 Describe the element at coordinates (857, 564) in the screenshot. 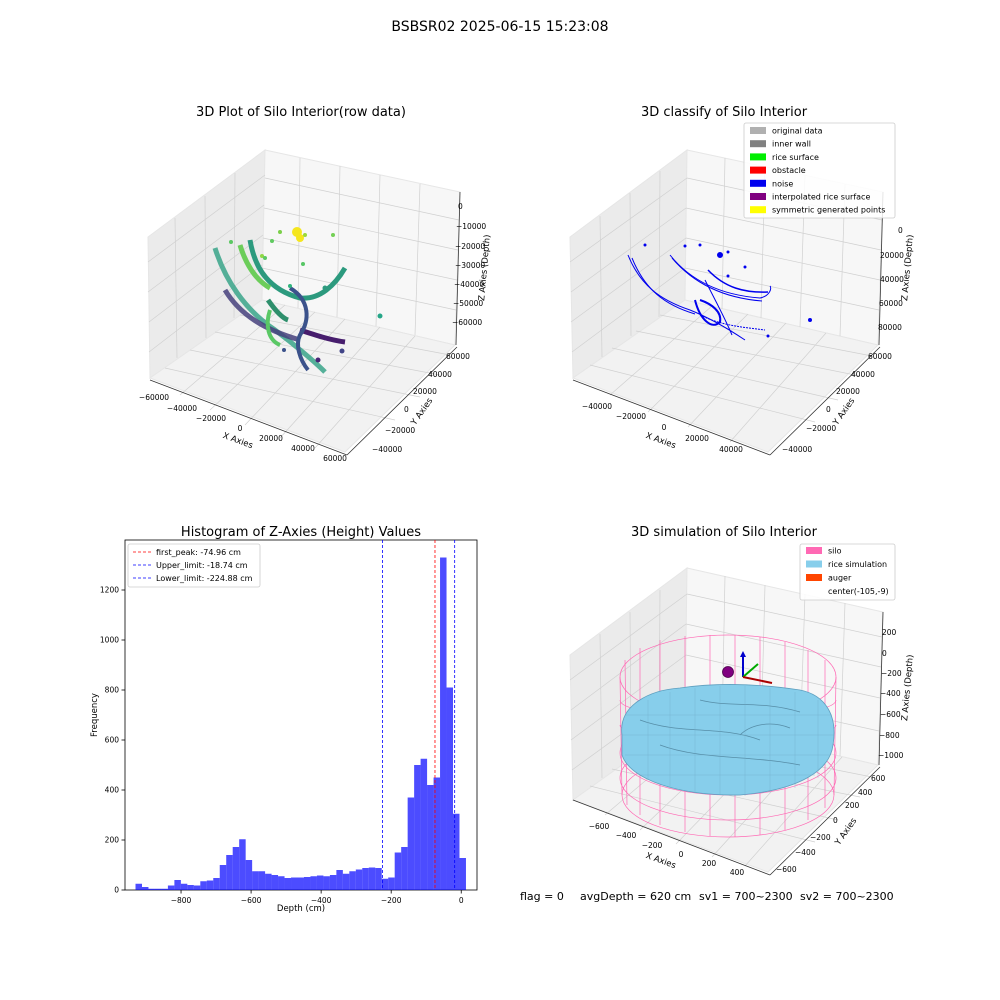

I see `simulation-legend-label: rice simulation` at that location.